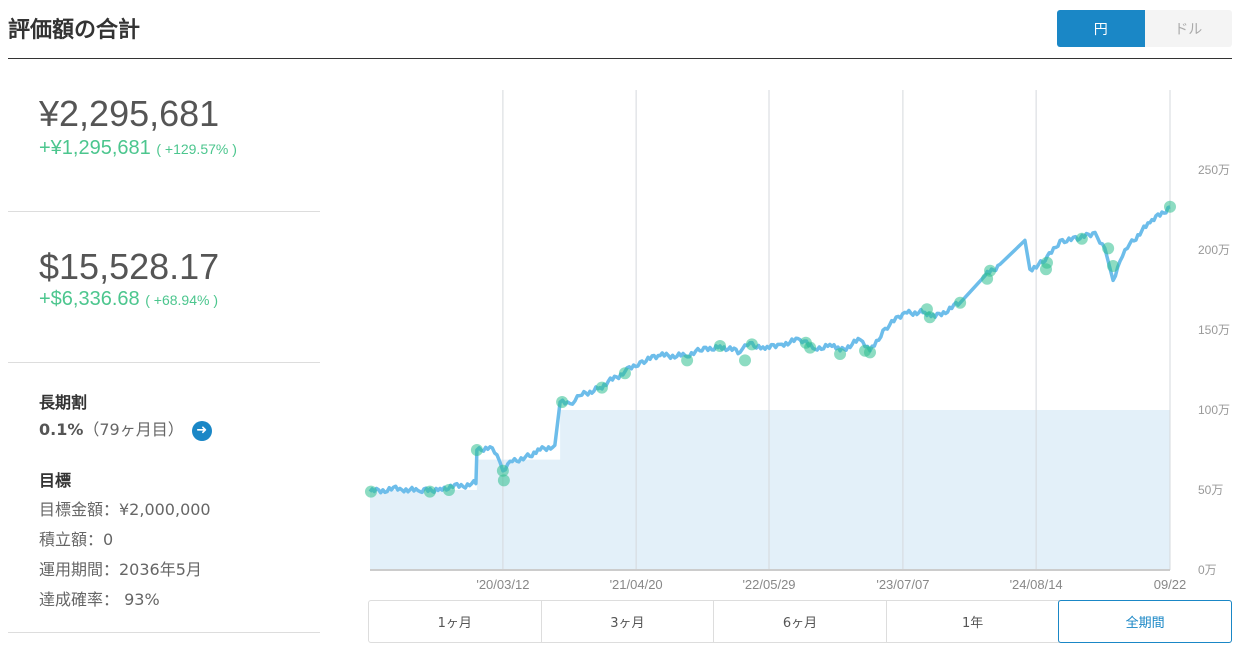  I want to click on jpy-gain: +¥1,295,681, so click(95, 148).